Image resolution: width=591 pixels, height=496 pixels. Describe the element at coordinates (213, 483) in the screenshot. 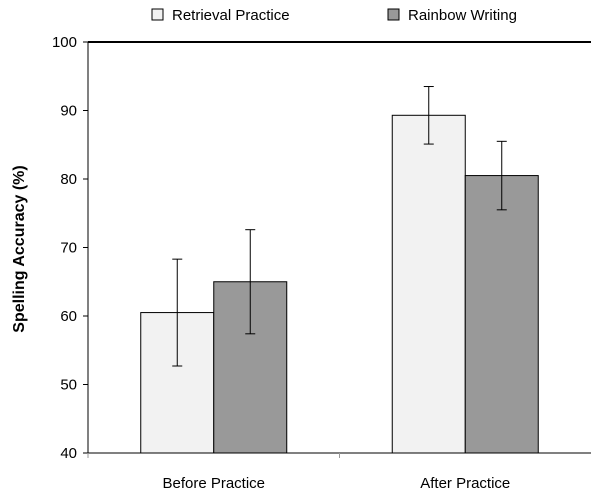

I see `x-tick-label: Before Practice` at that location.